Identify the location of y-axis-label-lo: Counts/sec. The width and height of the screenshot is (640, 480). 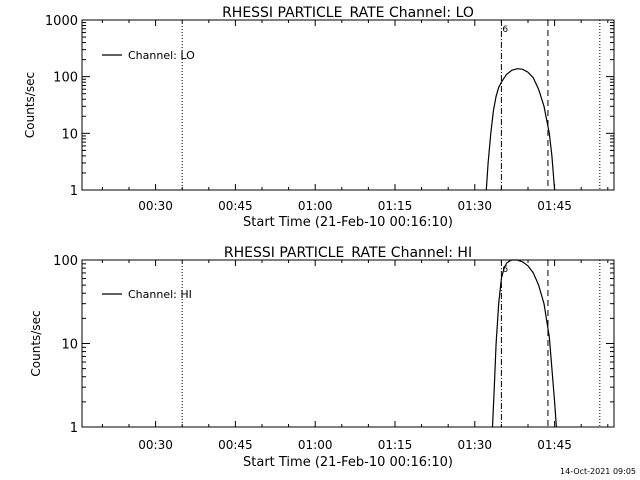
(30, 105).